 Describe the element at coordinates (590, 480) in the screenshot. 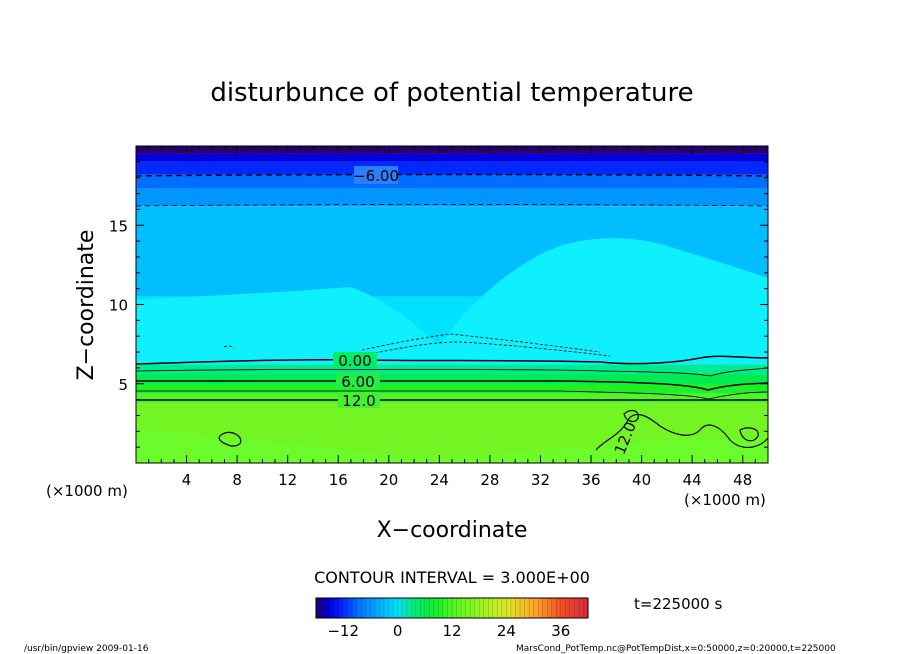

I see `x-tick-label: 36` at that location.